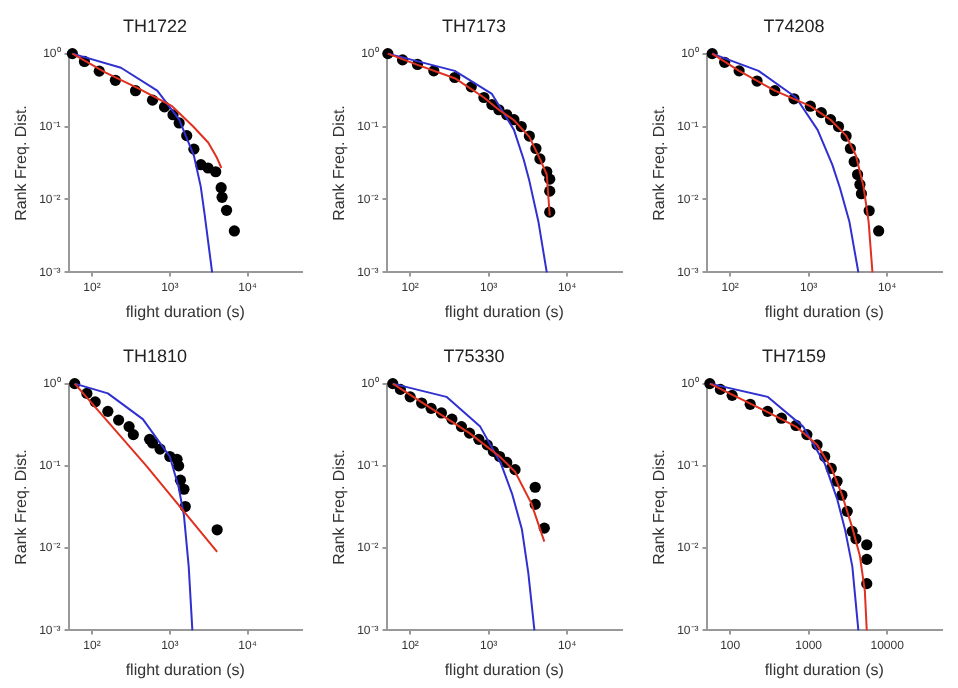 The width and height of the screenshot is (958, 688). I want to click on chart-title: T75330, so click(474, 355).